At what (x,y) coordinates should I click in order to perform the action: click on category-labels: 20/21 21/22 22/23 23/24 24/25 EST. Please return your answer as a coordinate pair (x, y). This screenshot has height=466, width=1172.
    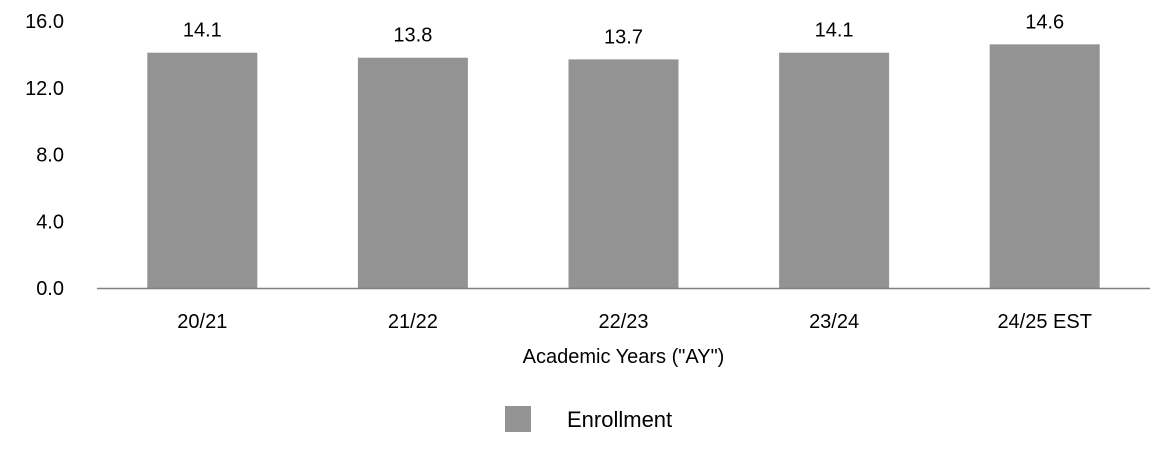
    Looking at the image, I should click on (634, 322).